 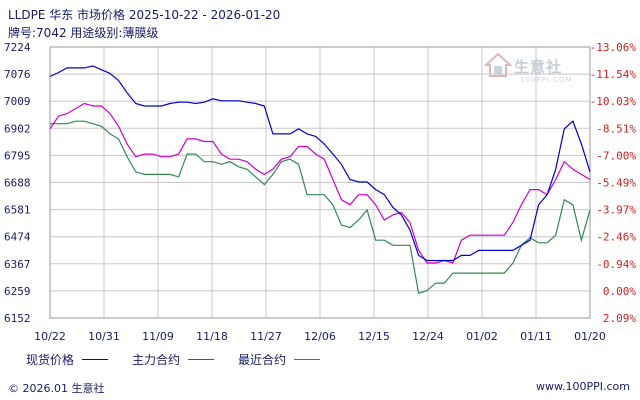 I want to click on x-tick-label: 11/27, so click(x=266, y=336).